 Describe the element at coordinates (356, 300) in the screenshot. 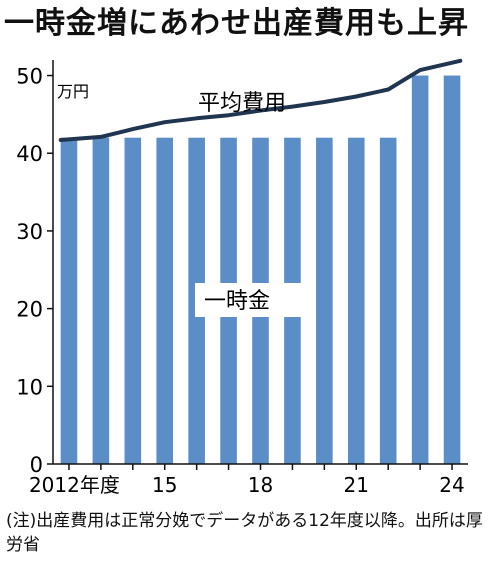

I see `bar-2021` at that location.